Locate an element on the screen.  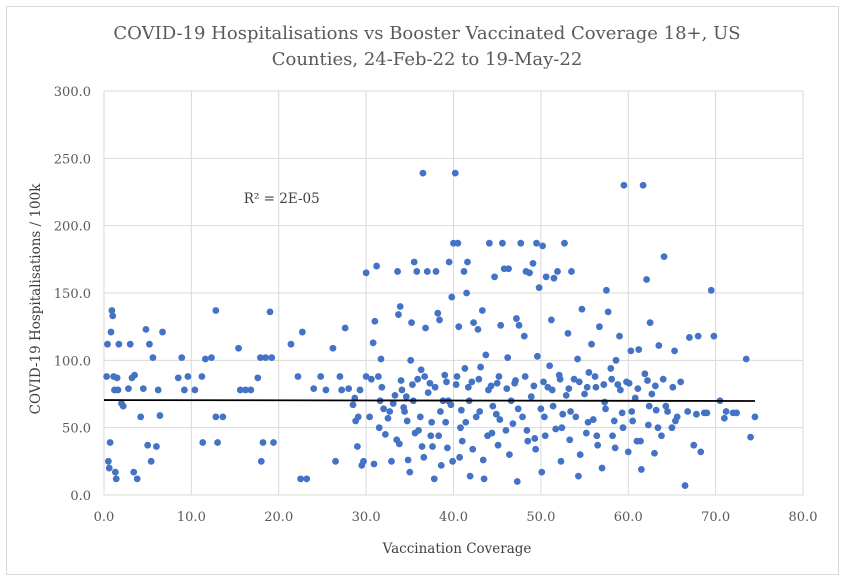
x-tick-label: 70.0 is located at coordinates (715, 517).